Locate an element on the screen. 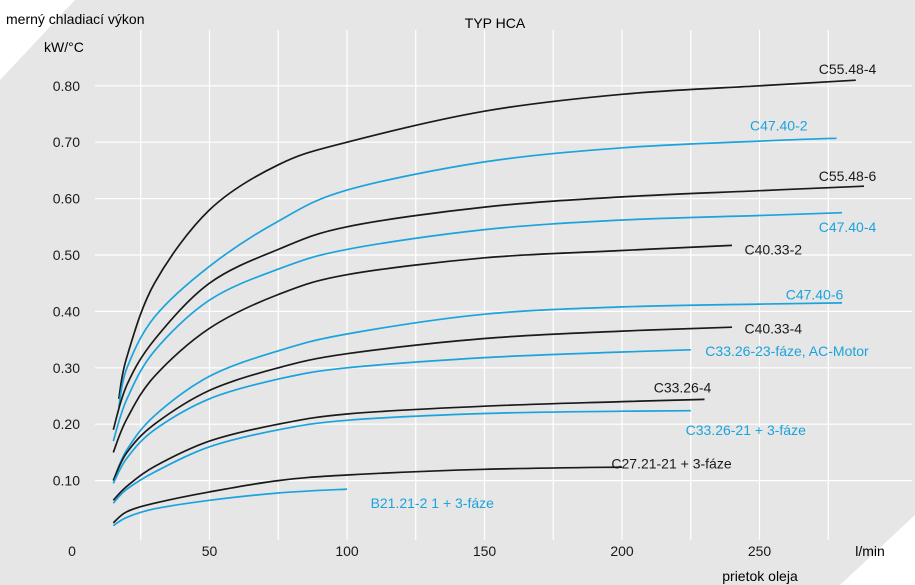 Image resolution: width=915 pixels, height=585 pixels. x-tick-label: 0 is located at coordinates (72, 551).